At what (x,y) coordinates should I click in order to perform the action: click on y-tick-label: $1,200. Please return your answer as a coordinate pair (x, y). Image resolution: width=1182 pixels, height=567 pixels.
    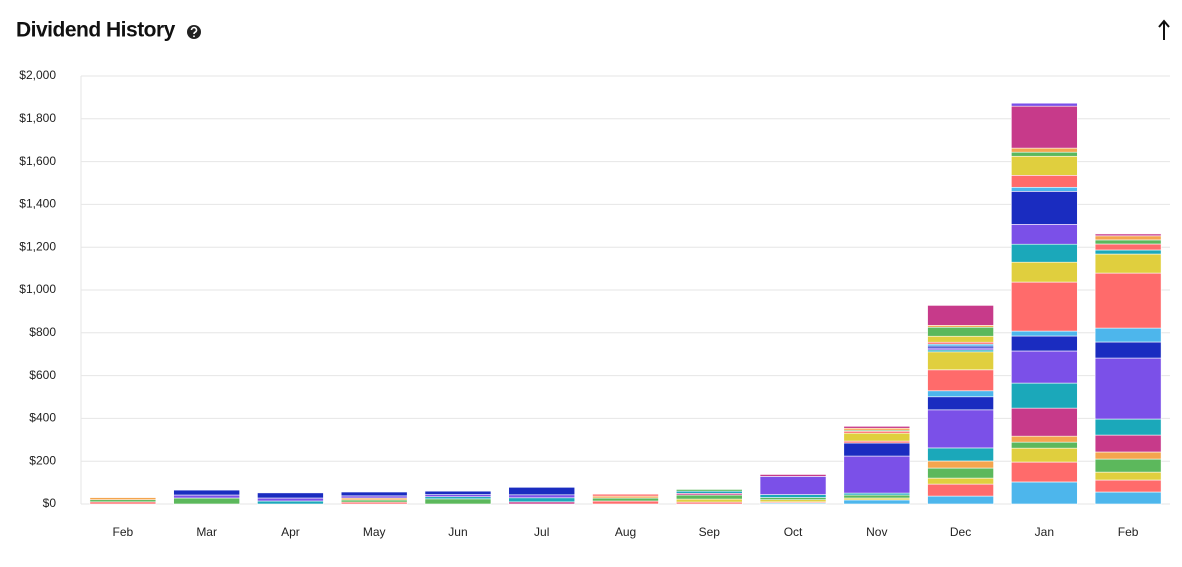
    Looking at the image, I should click on (37, 246).